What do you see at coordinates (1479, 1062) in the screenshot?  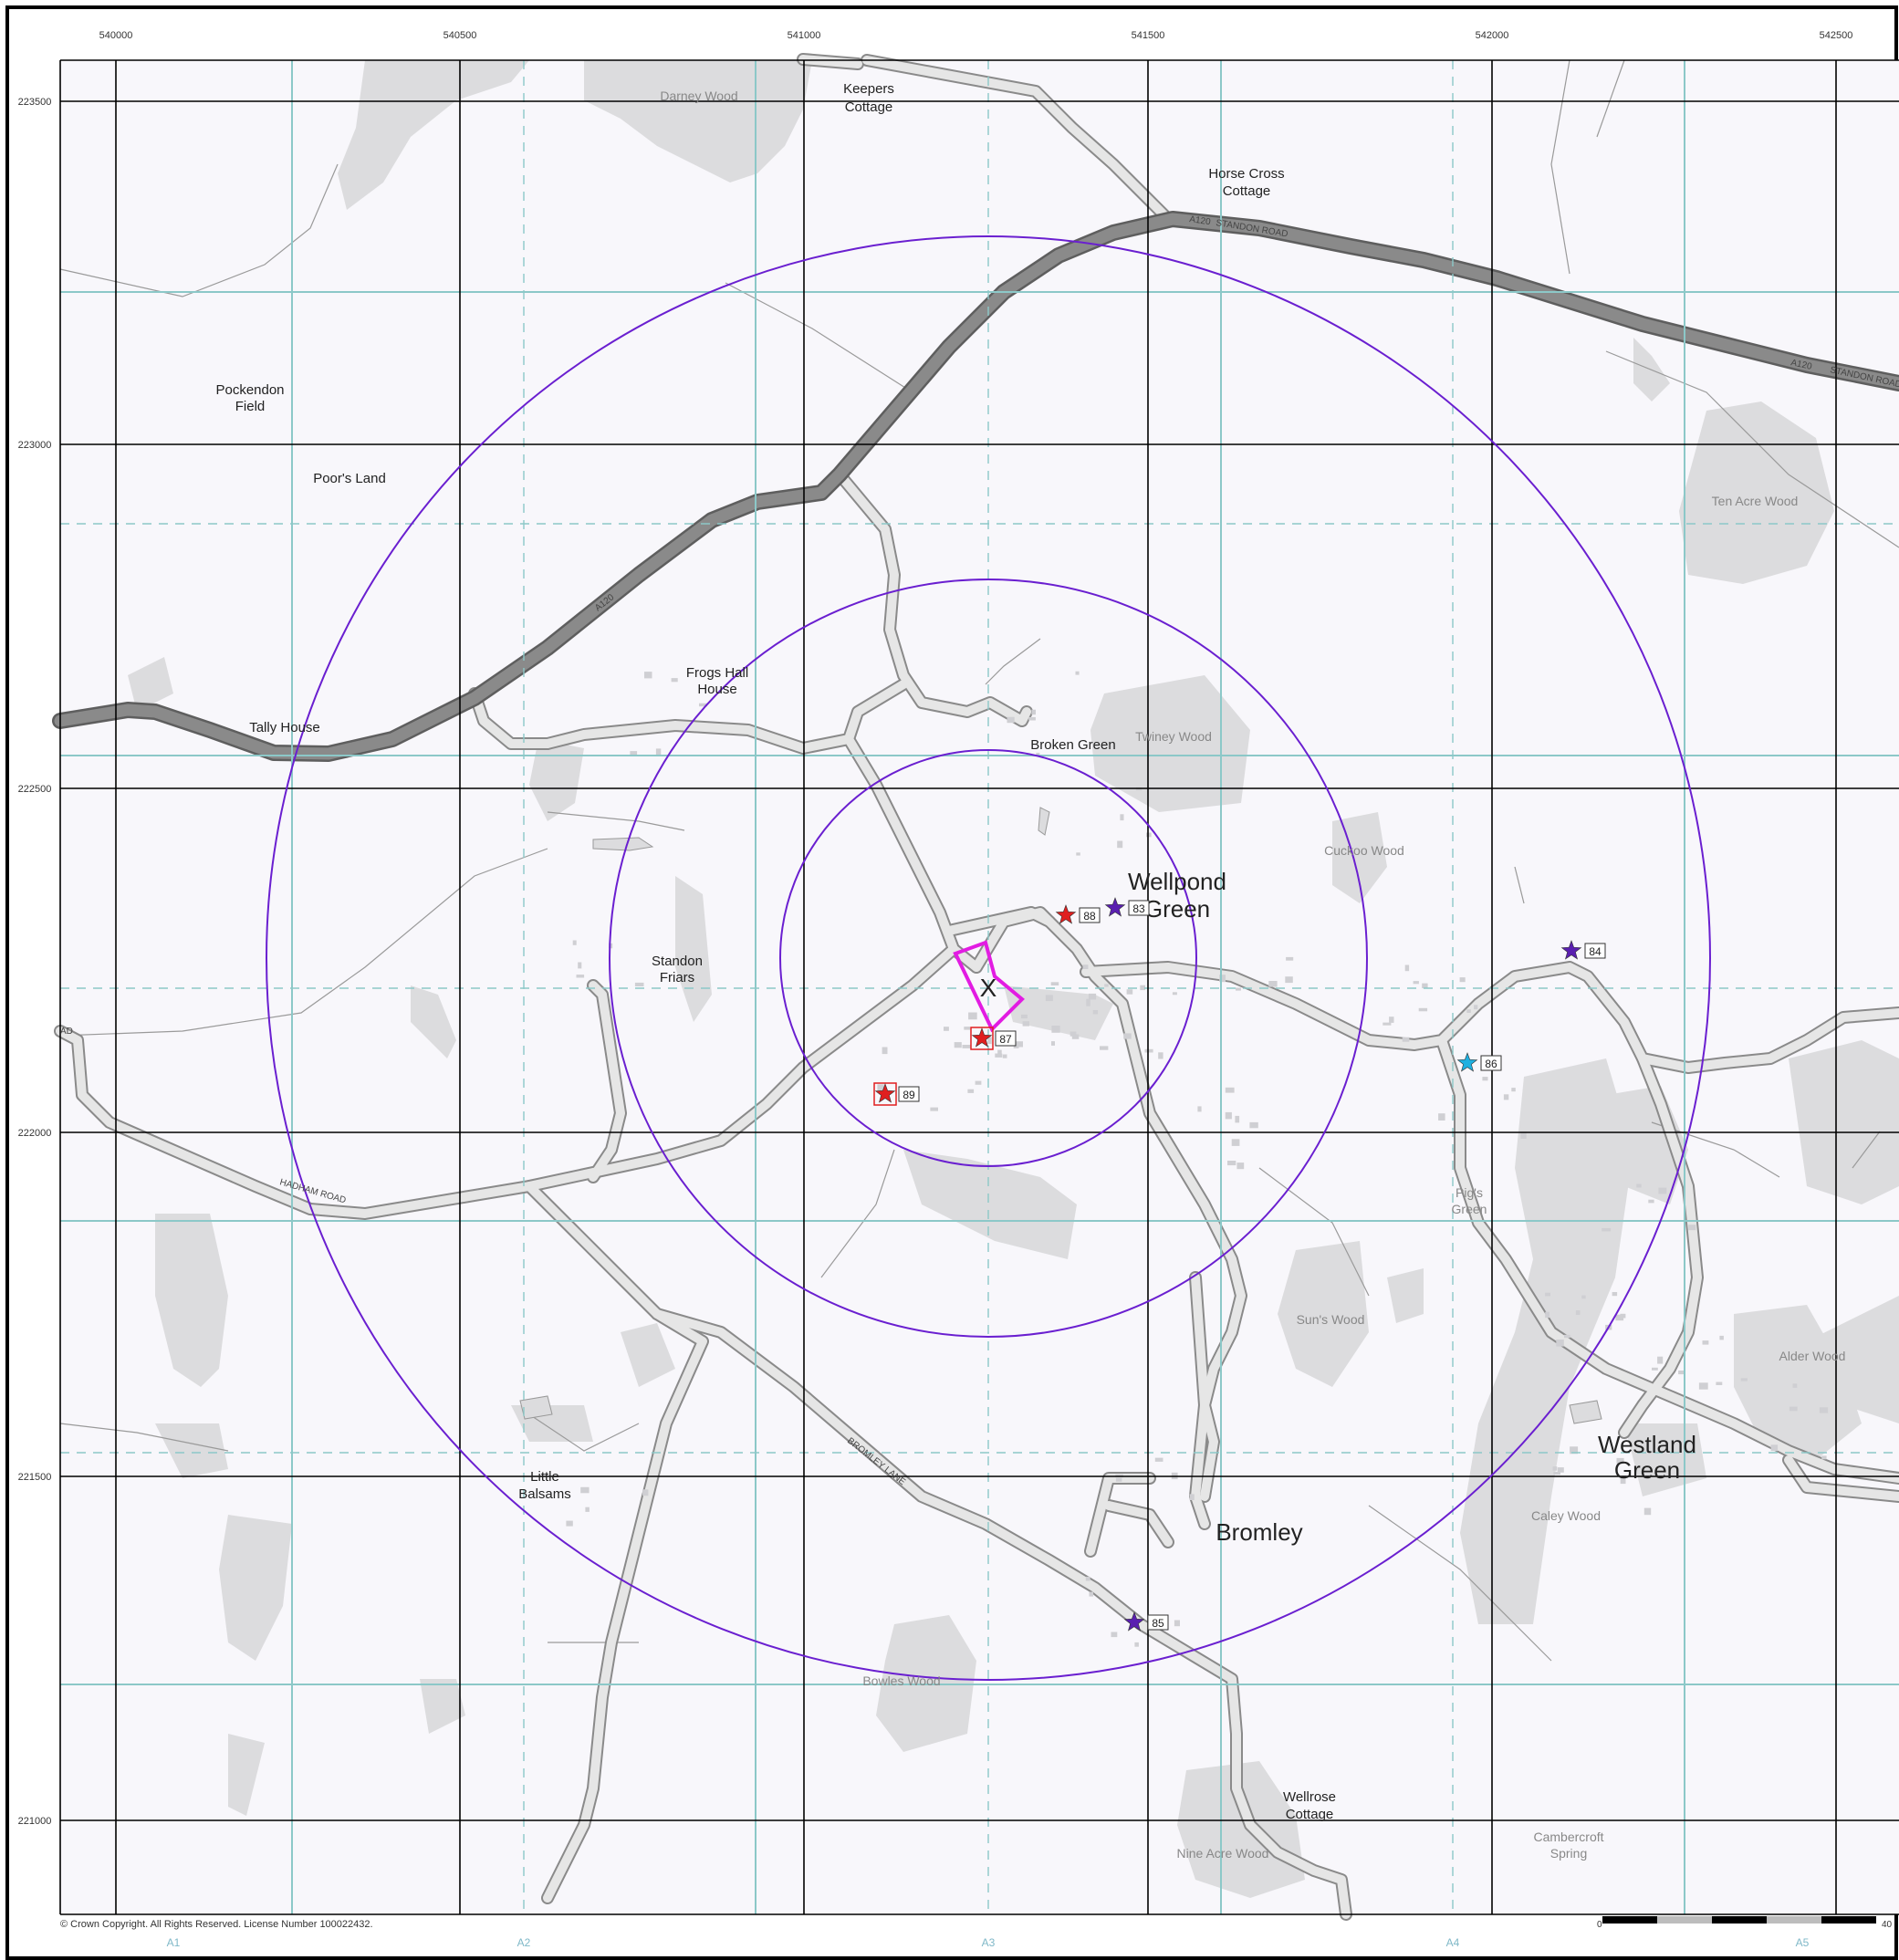 I see `record-point-86: 86` at bounding box center [1479, 1062].